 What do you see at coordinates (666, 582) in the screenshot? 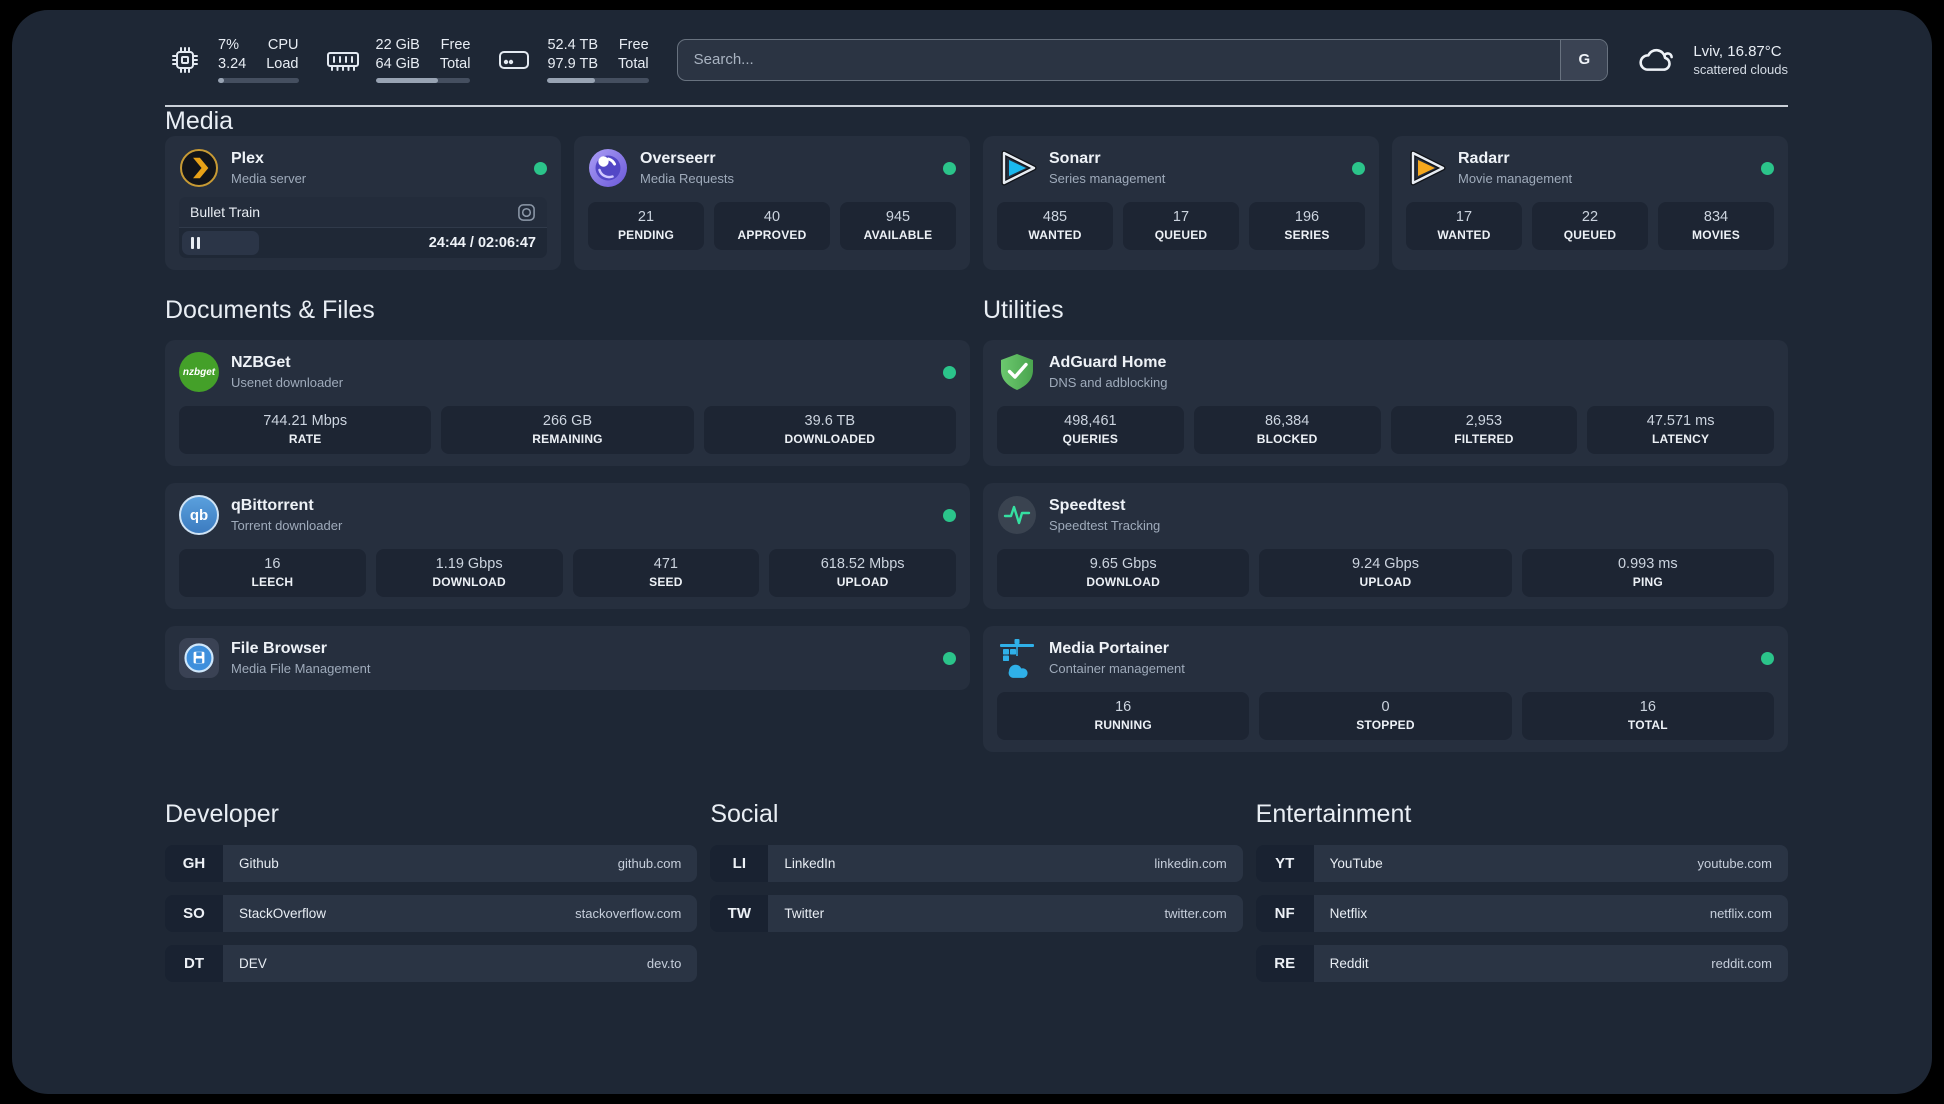
I see `stat-label: SEED` at bounding box center [666, 582].